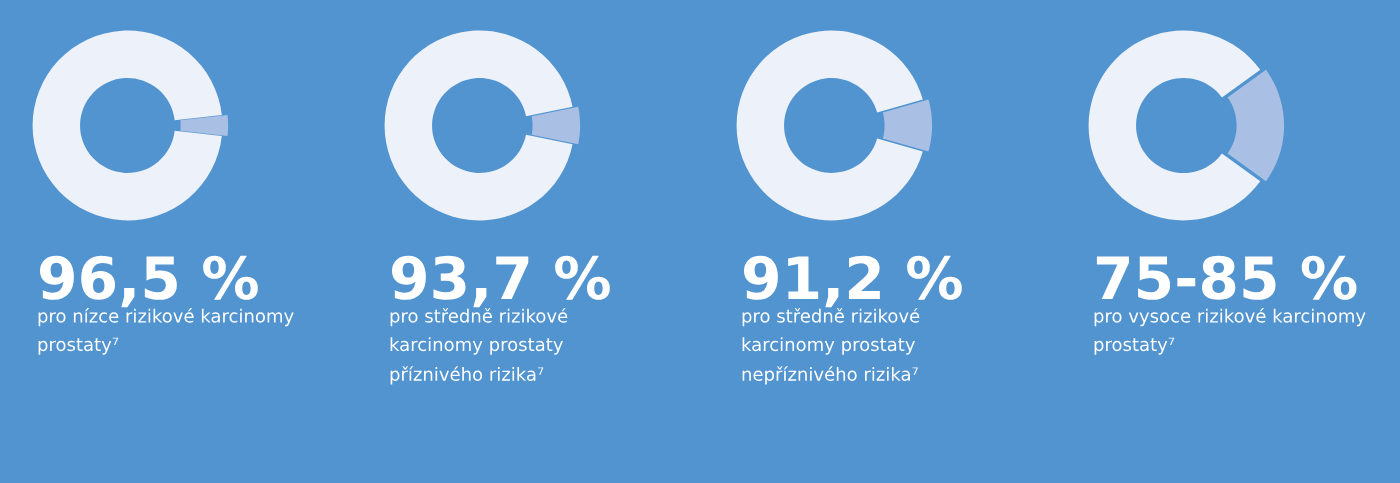 This screenshot has height=483, width=1400. What do you see at coordinates (479, 346) in the screenshot?
I see `text: pro středně rizikové karcinomy prostaty příznivého rizika⁷` at bounding box center [479, 346].